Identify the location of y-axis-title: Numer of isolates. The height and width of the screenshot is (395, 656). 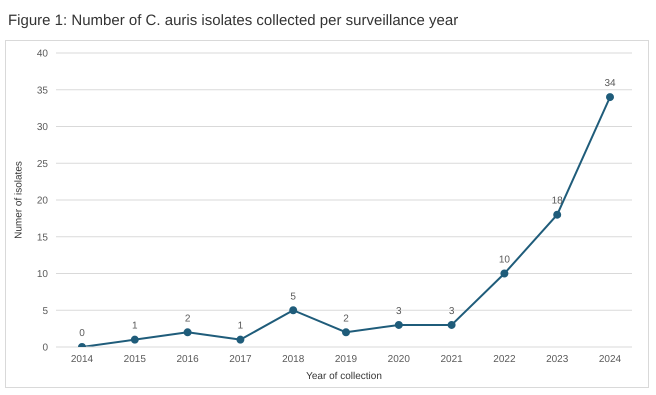
(19, 200).